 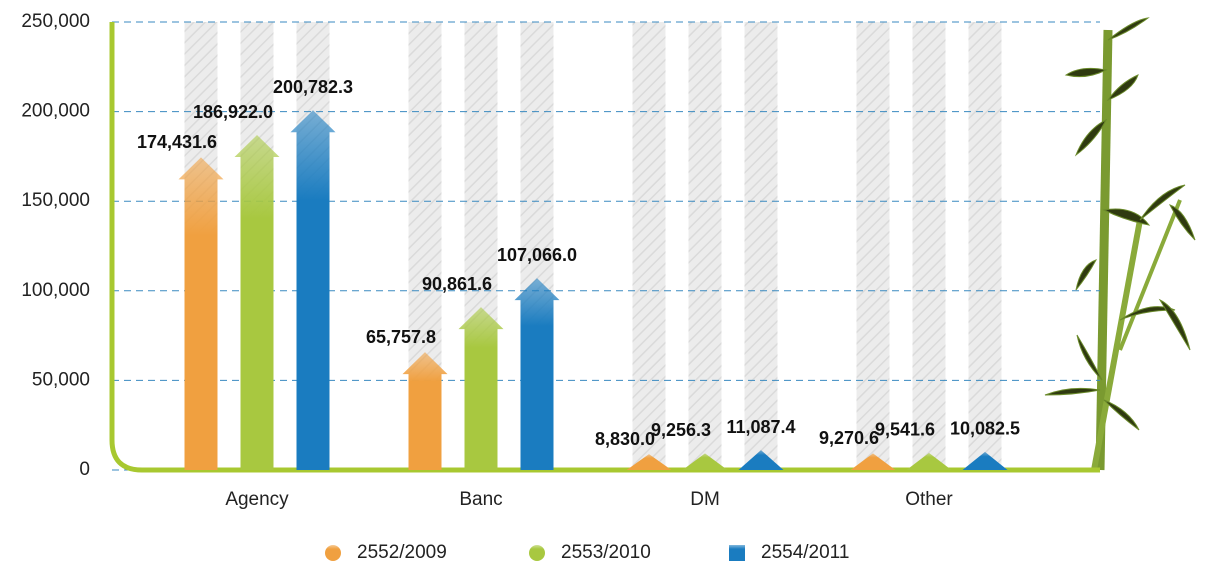 What do you see at coordinates (177, 142) in the screenshot?
I see `value-label: 174,431.6` at bounding box center [177, 142].